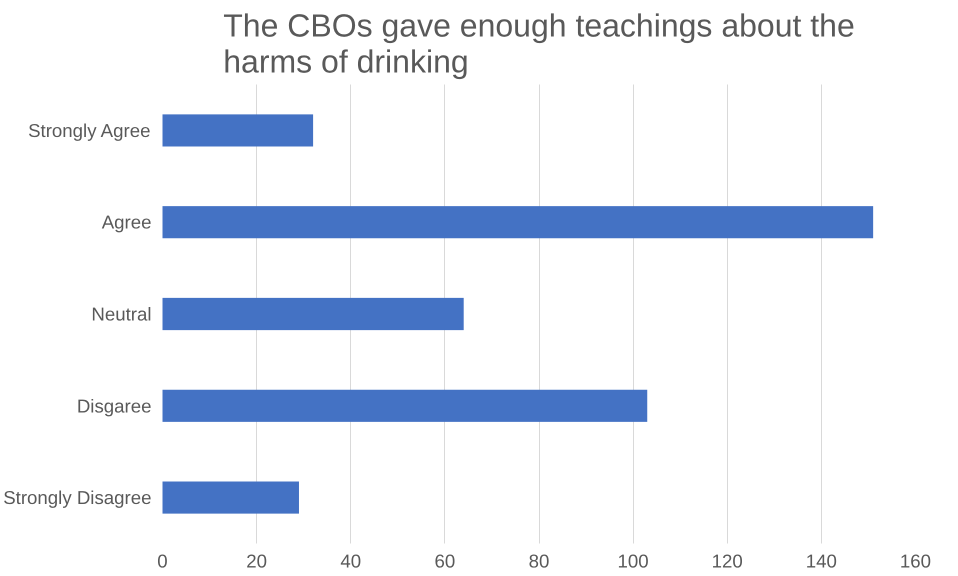 The image size is (958, 576). What do you see at coordinates (114, 405) in the screenshot?
I see `y-tick-label: Disgaree` at bounding box center [114, 405].